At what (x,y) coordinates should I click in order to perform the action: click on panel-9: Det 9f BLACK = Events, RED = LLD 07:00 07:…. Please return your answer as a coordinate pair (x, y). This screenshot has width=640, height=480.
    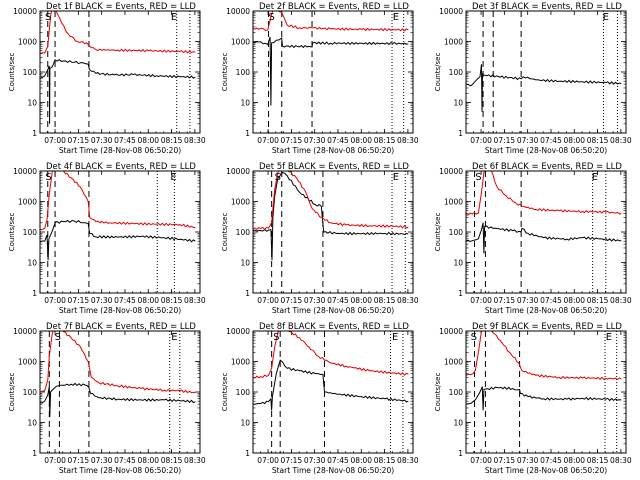
    Looking at the image, I should click on (533, 398).